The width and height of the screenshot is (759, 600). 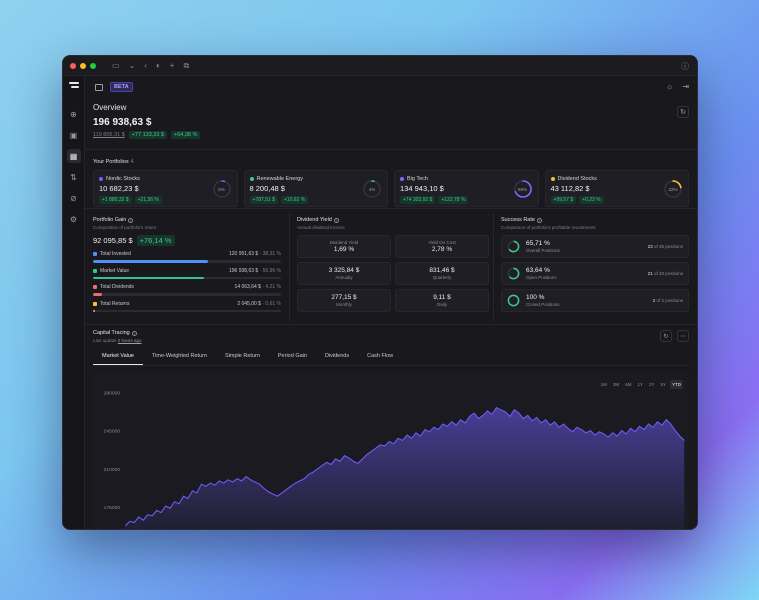 What do you see at coordinates (628, 384) in the screenshot?
I see `range-button: 6M` at bounding box center [628, 384].